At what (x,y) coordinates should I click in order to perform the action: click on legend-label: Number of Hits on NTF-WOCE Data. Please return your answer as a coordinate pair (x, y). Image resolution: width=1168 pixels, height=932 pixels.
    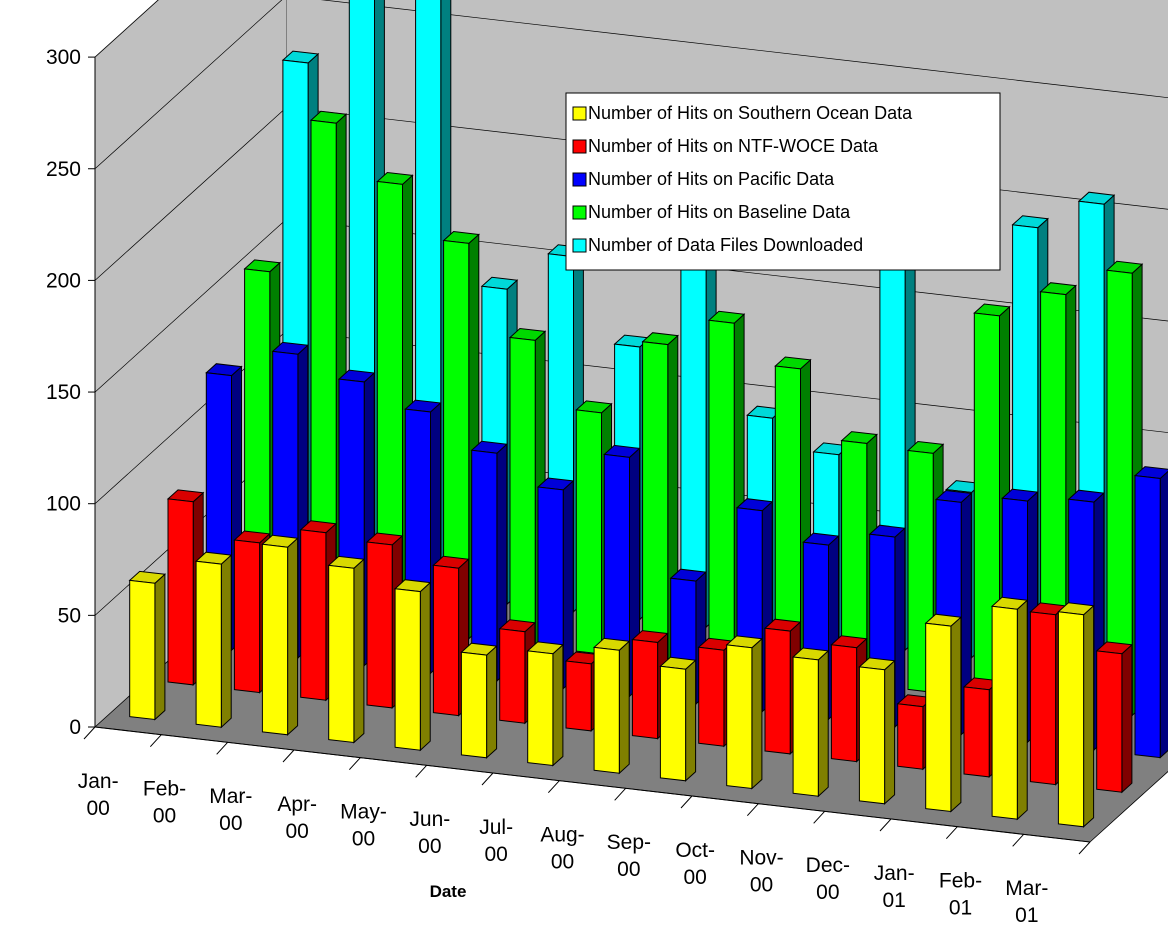
    Looking at the image, I should click on (733, 146).